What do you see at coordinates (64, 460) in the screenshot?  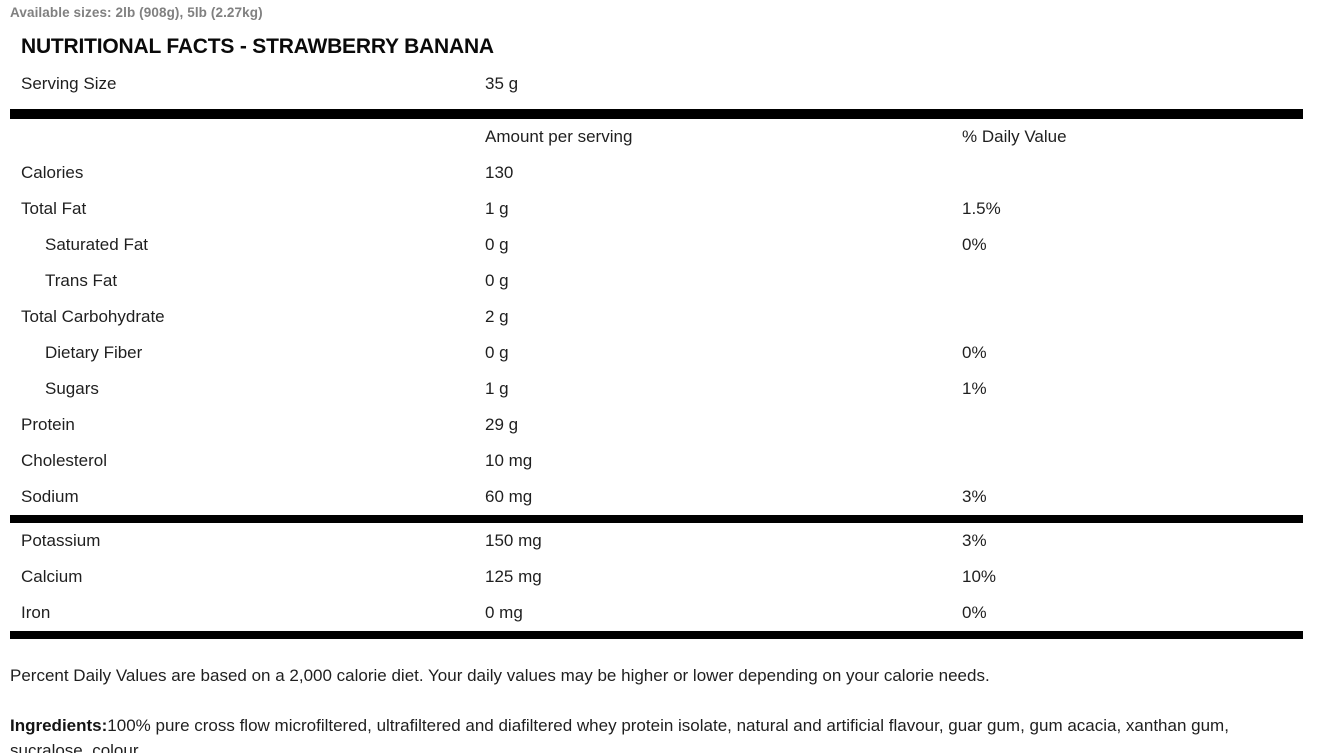 I see `nutrient-label: Cholesterol` at bounding box center [64, 460].